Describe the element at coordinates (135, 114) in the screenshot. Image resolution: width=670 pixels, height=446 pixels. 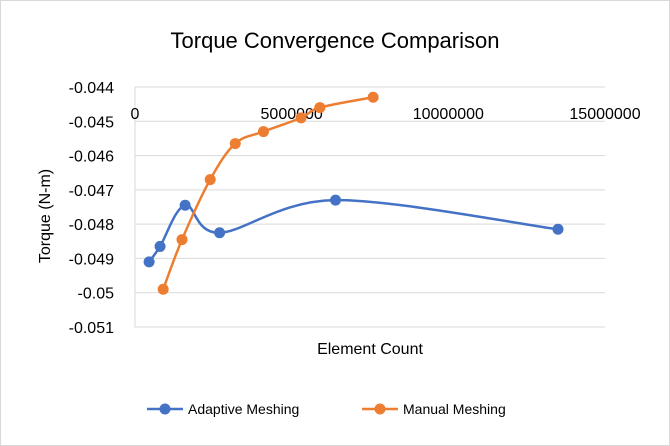
I see `x-tick-label: 0` at that location.